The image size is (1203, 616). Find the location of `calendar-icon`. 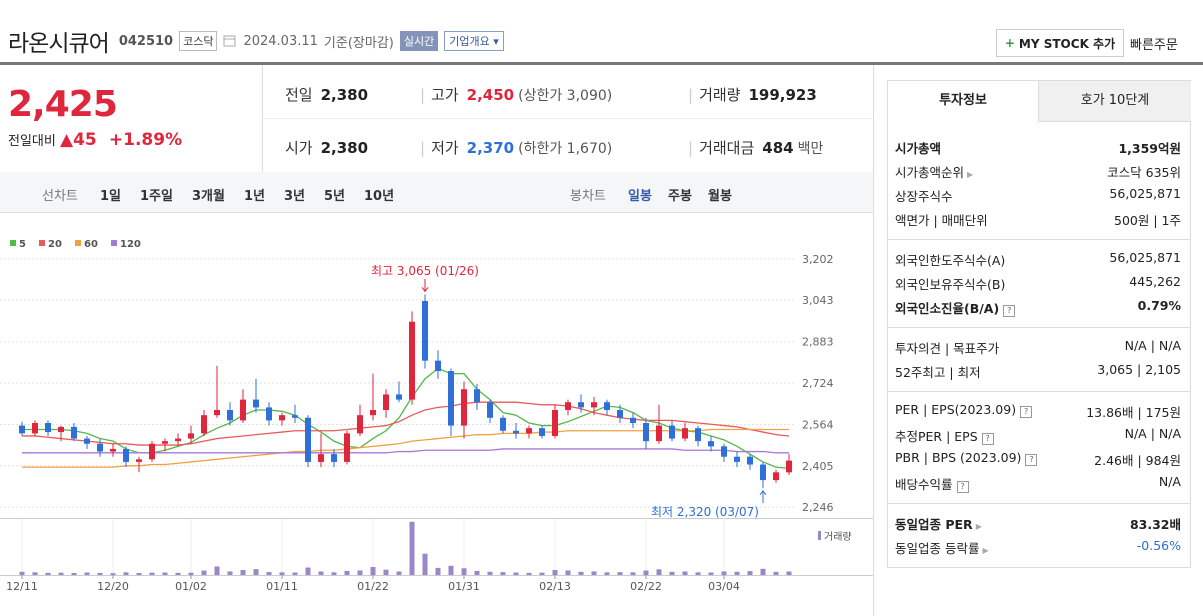

calendar-icon is located at coordinates (229, 41).